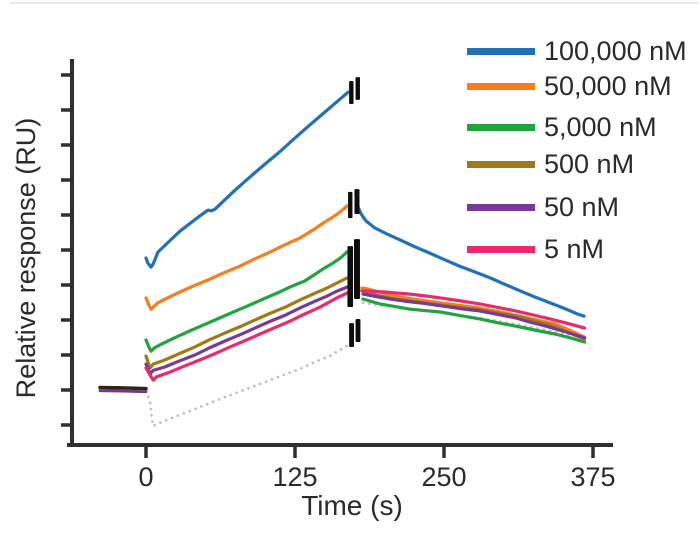  Describe the element at coordinates (354, 3) in the screenshot. I see `figure-crop-edge-line` at that location.